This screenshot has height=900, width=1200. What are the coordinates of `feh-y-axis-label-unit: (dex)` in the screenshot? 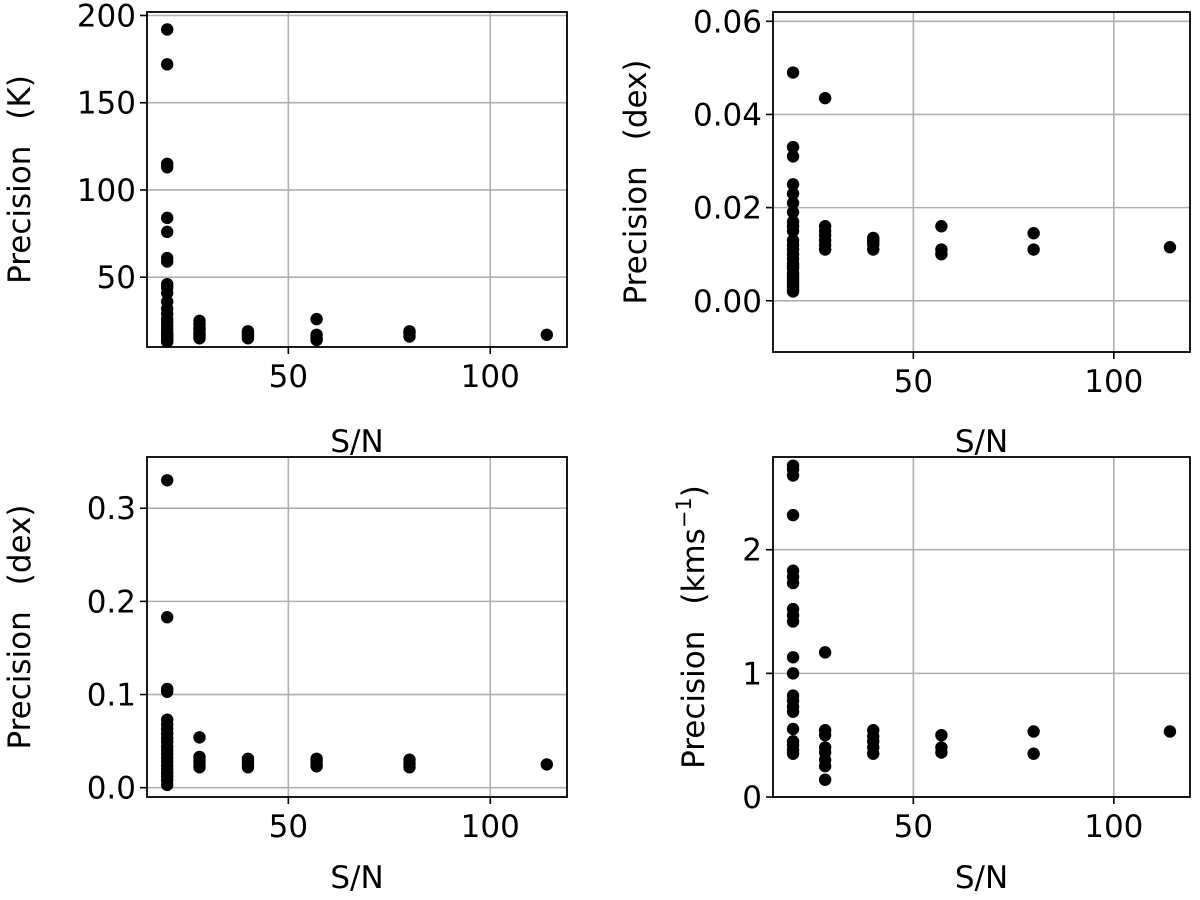 It's located at (20, 544).